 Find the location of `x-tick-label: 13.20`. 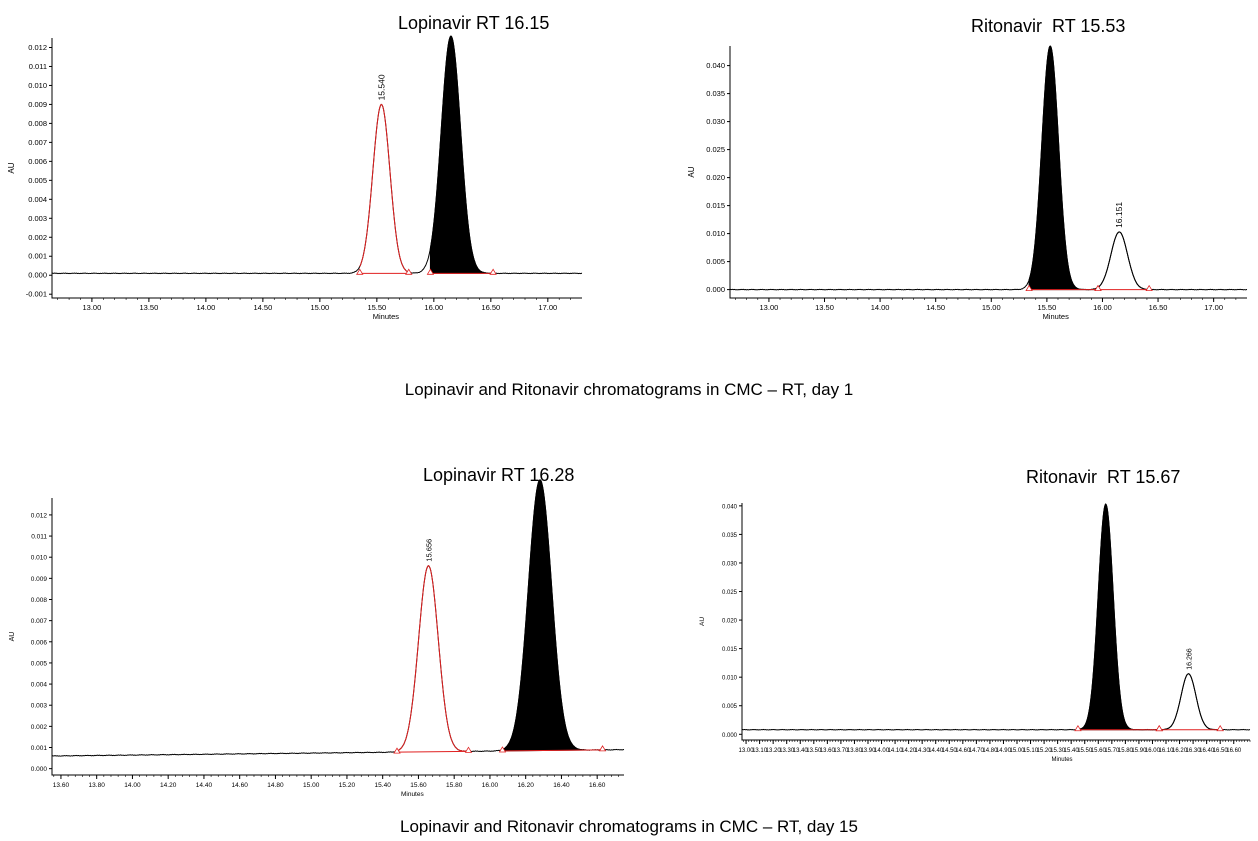

x-tick-label: 13.20 is located at coordinates (774, 751).